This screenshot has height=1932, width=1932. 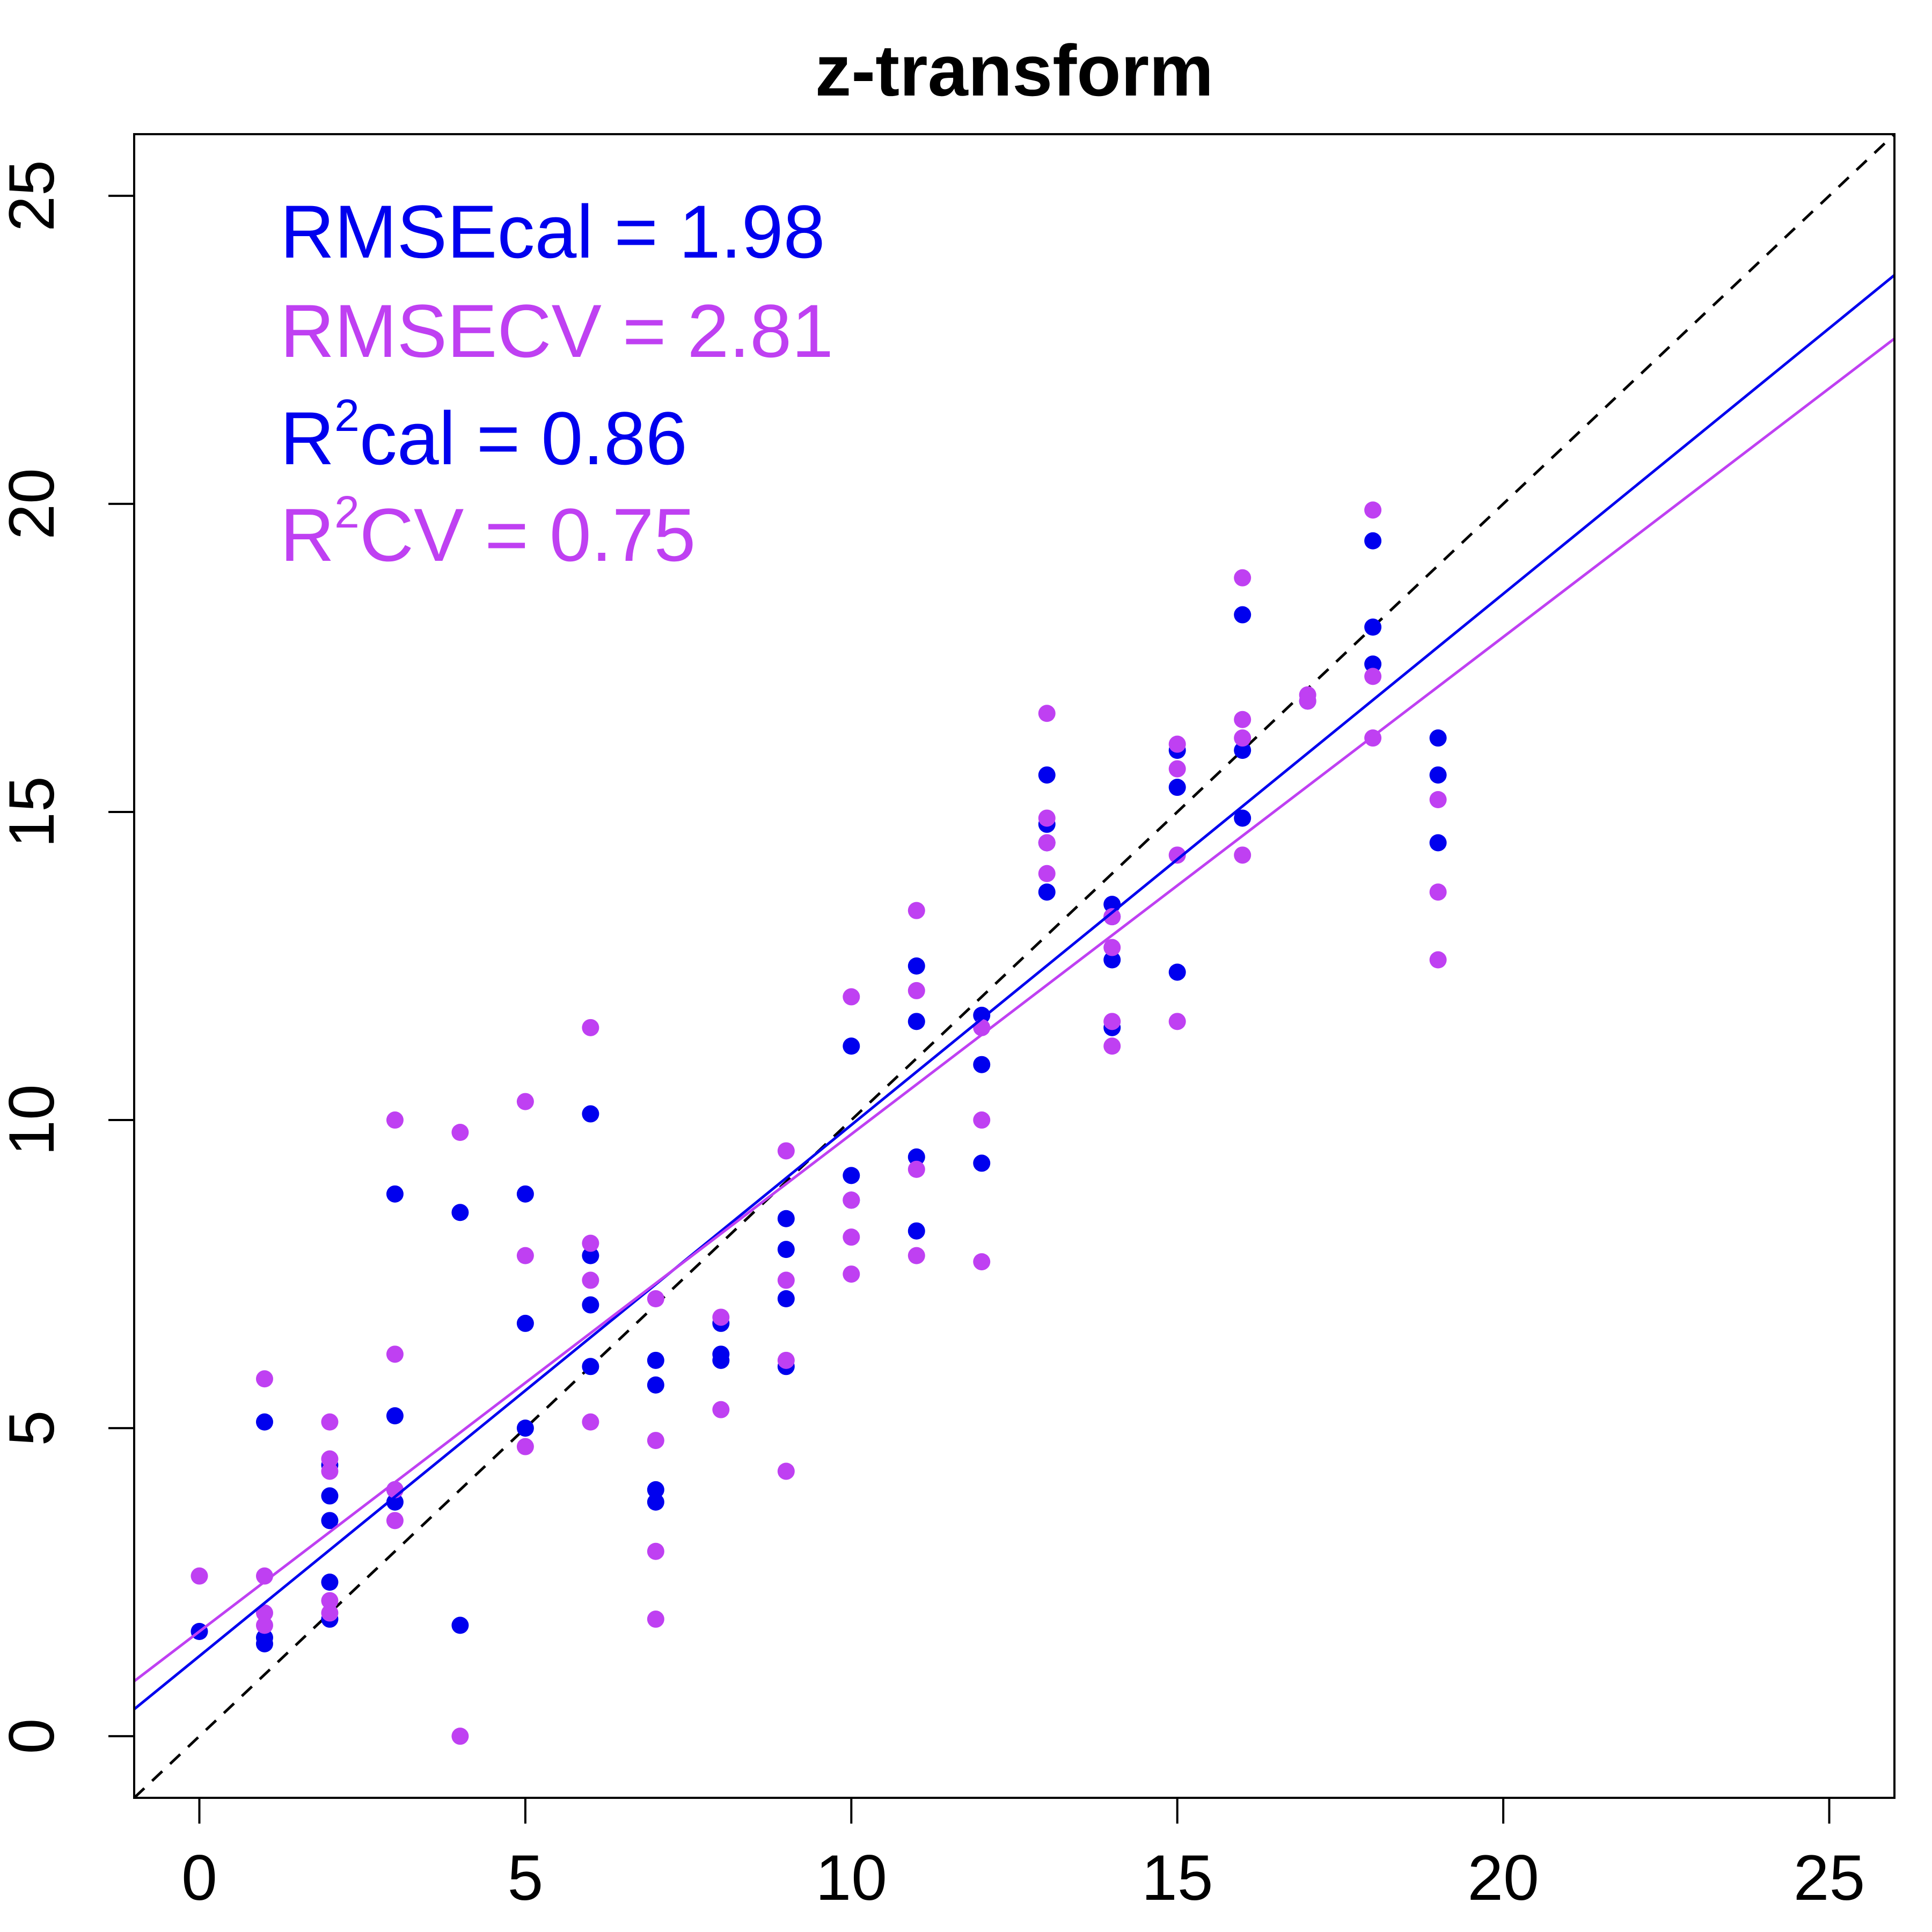 I want to click on x-tick-label: 15, so click(x=1177, y=1878).